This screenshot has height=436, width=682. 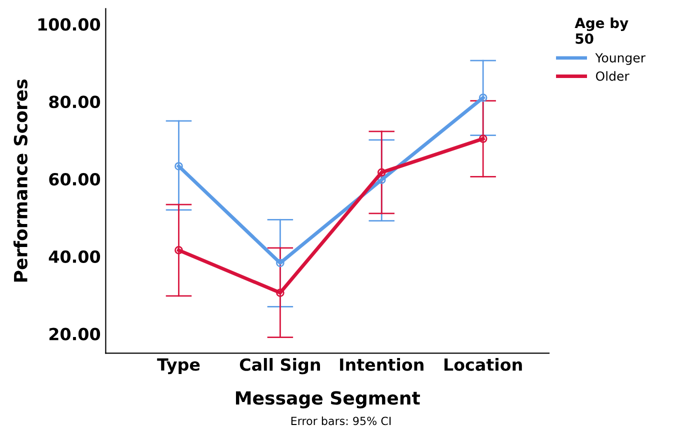 What do you see at coordinates (74, 179) in the screenshot?
I see `y-tick-label: 60.00` at bounding box center [74, 179].